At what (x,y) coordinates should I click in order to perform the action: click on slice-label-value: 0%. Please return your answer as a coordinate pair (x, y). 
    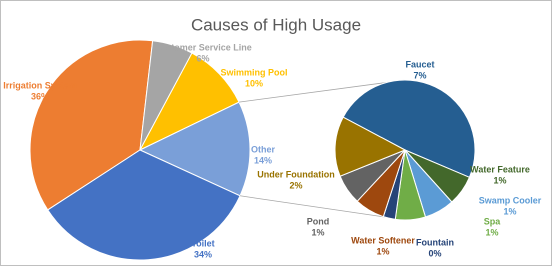
    Looking at the image, I should click on (434, 253).